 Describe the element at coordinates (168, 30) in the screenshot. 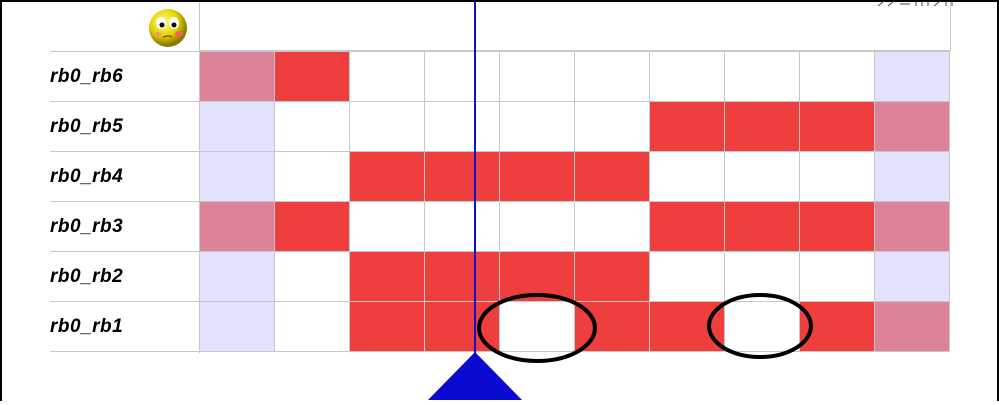

I see `smiley-face-icon` at that location.